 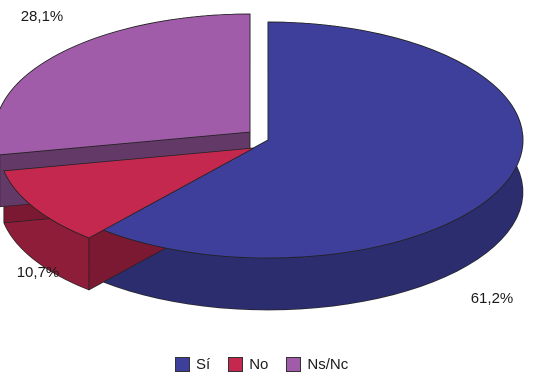 I want to click on legend-label-si: Sí, so click(x=203, y=364).